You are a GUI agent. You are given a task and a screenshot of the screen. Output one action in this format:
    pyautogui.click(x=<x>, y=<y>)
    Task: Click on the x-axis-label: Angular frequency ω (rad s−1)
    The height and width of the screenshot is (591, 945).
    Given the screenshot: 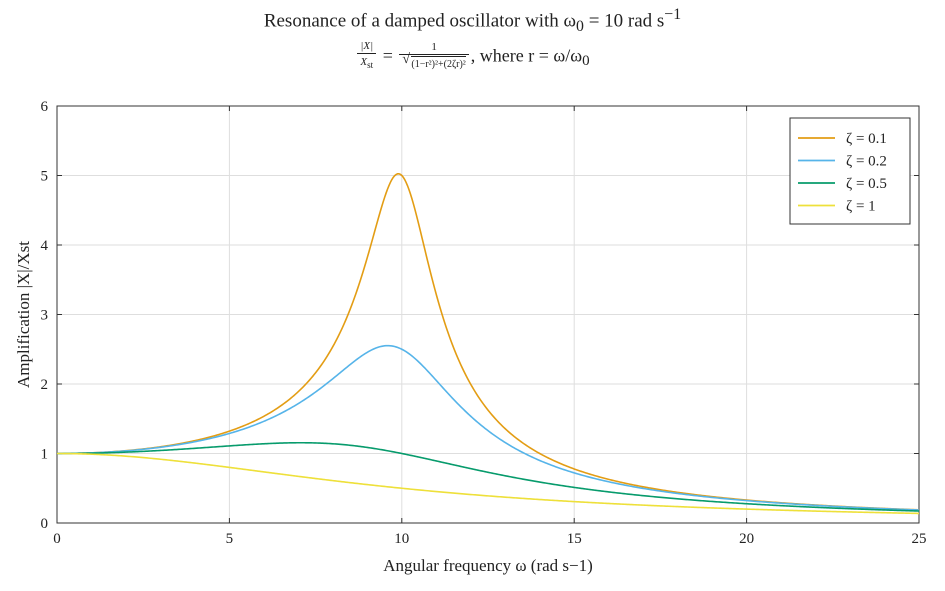 What is the action you would take?
    pyautogui.click(x=488, y=565)
    